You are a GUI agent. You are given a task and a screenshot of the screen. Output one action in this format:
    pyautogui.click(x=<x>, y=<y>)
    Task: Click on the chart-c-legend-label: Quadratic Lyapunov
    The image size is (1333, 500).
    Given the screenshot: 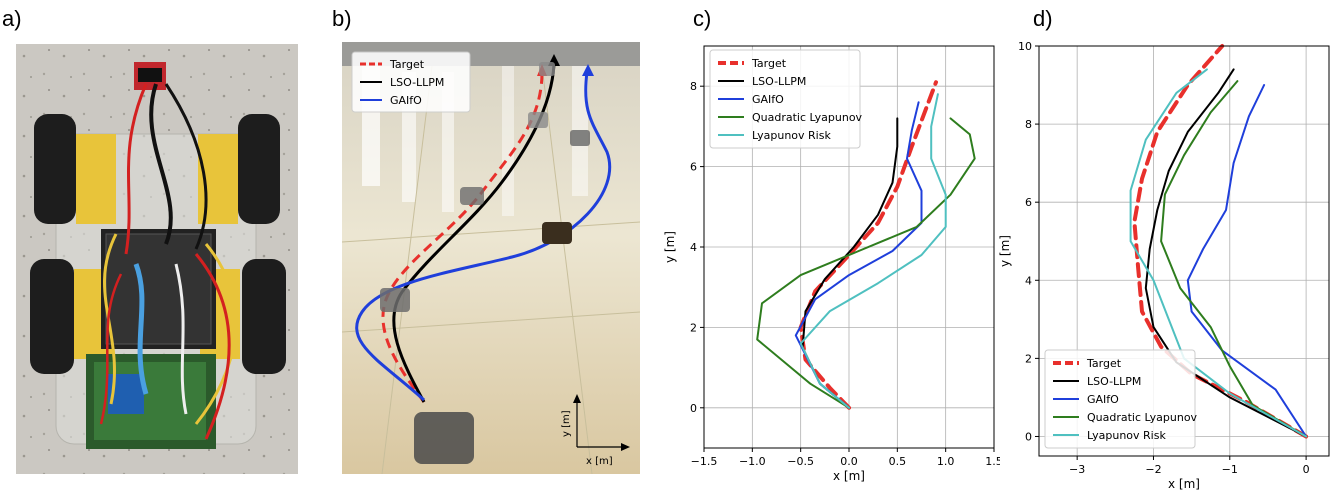 What is the action you would take?
    pyautogui.click(x=807, y=117)
    